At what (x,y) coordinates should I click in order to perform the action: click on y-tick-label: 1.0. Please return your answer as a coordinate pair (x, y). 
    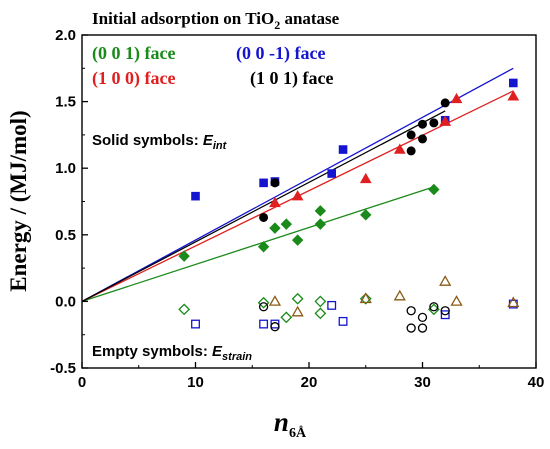
    Looking at the image, I should click on (65, 168).